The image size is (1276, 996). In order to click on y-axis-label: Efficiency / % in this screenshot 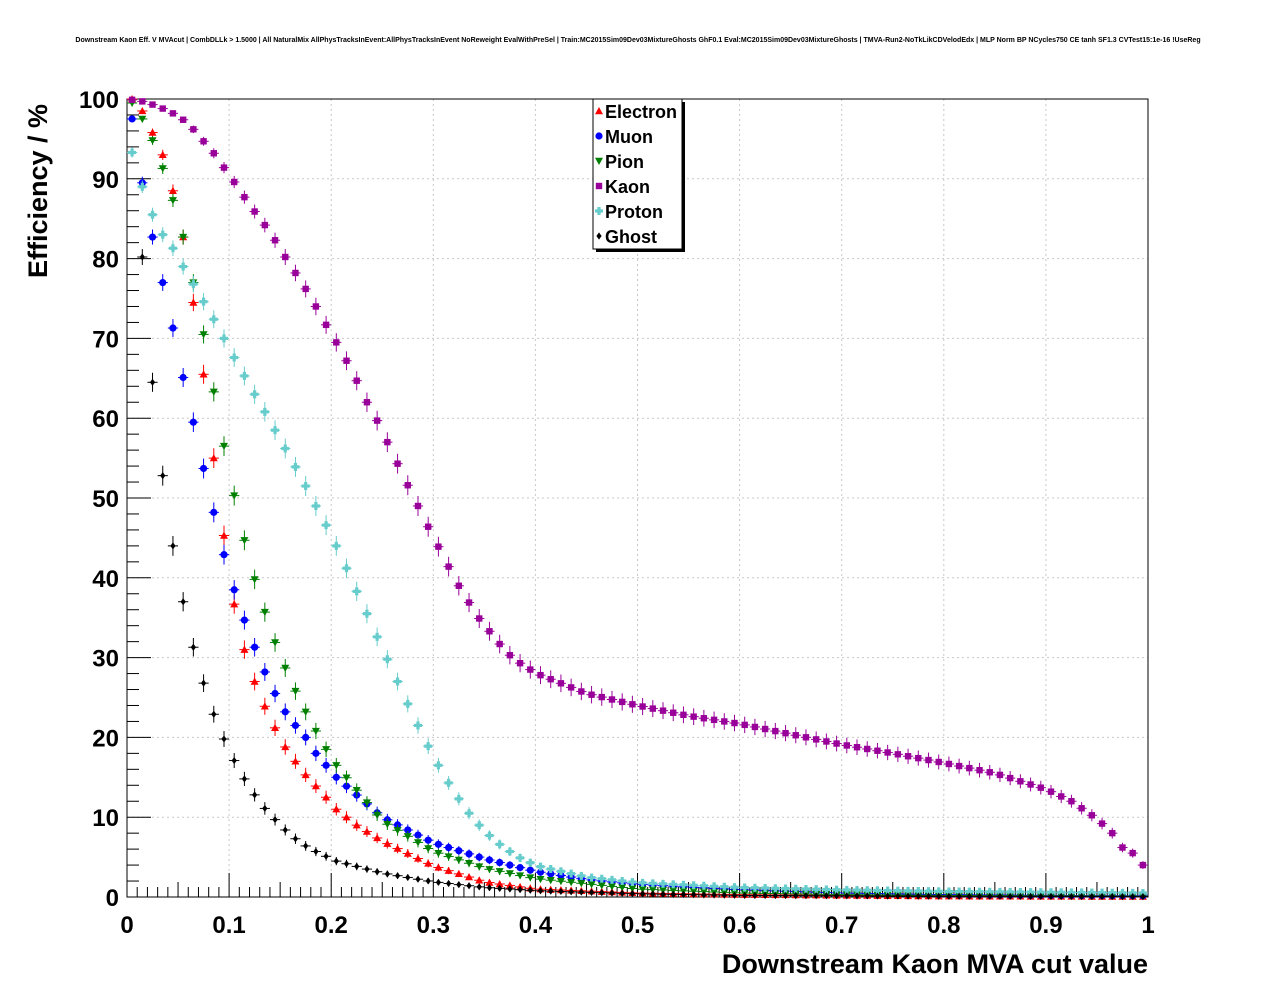, I will do `click(38, 191)`.